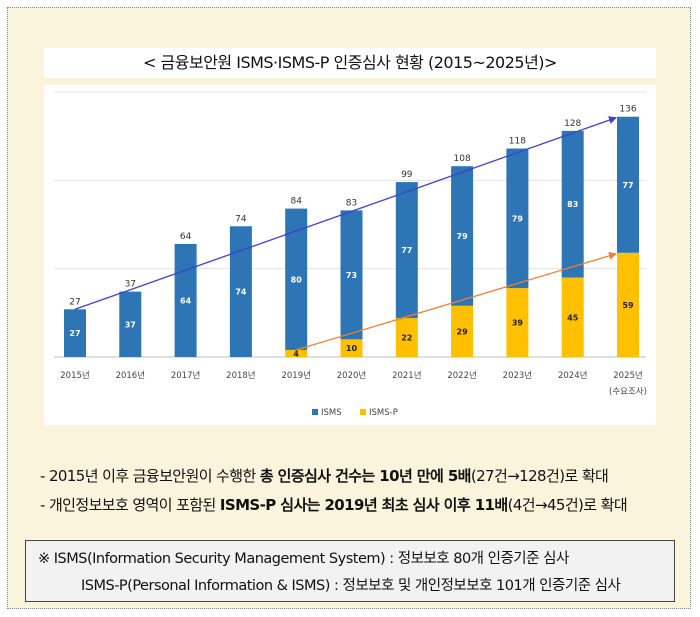 This screenshot has width=700, height=617. Describe the element at coordinates (539, 476) in the screenshot. I see `bullet-1-suffix: (27건→128건)로 확대` at that location.